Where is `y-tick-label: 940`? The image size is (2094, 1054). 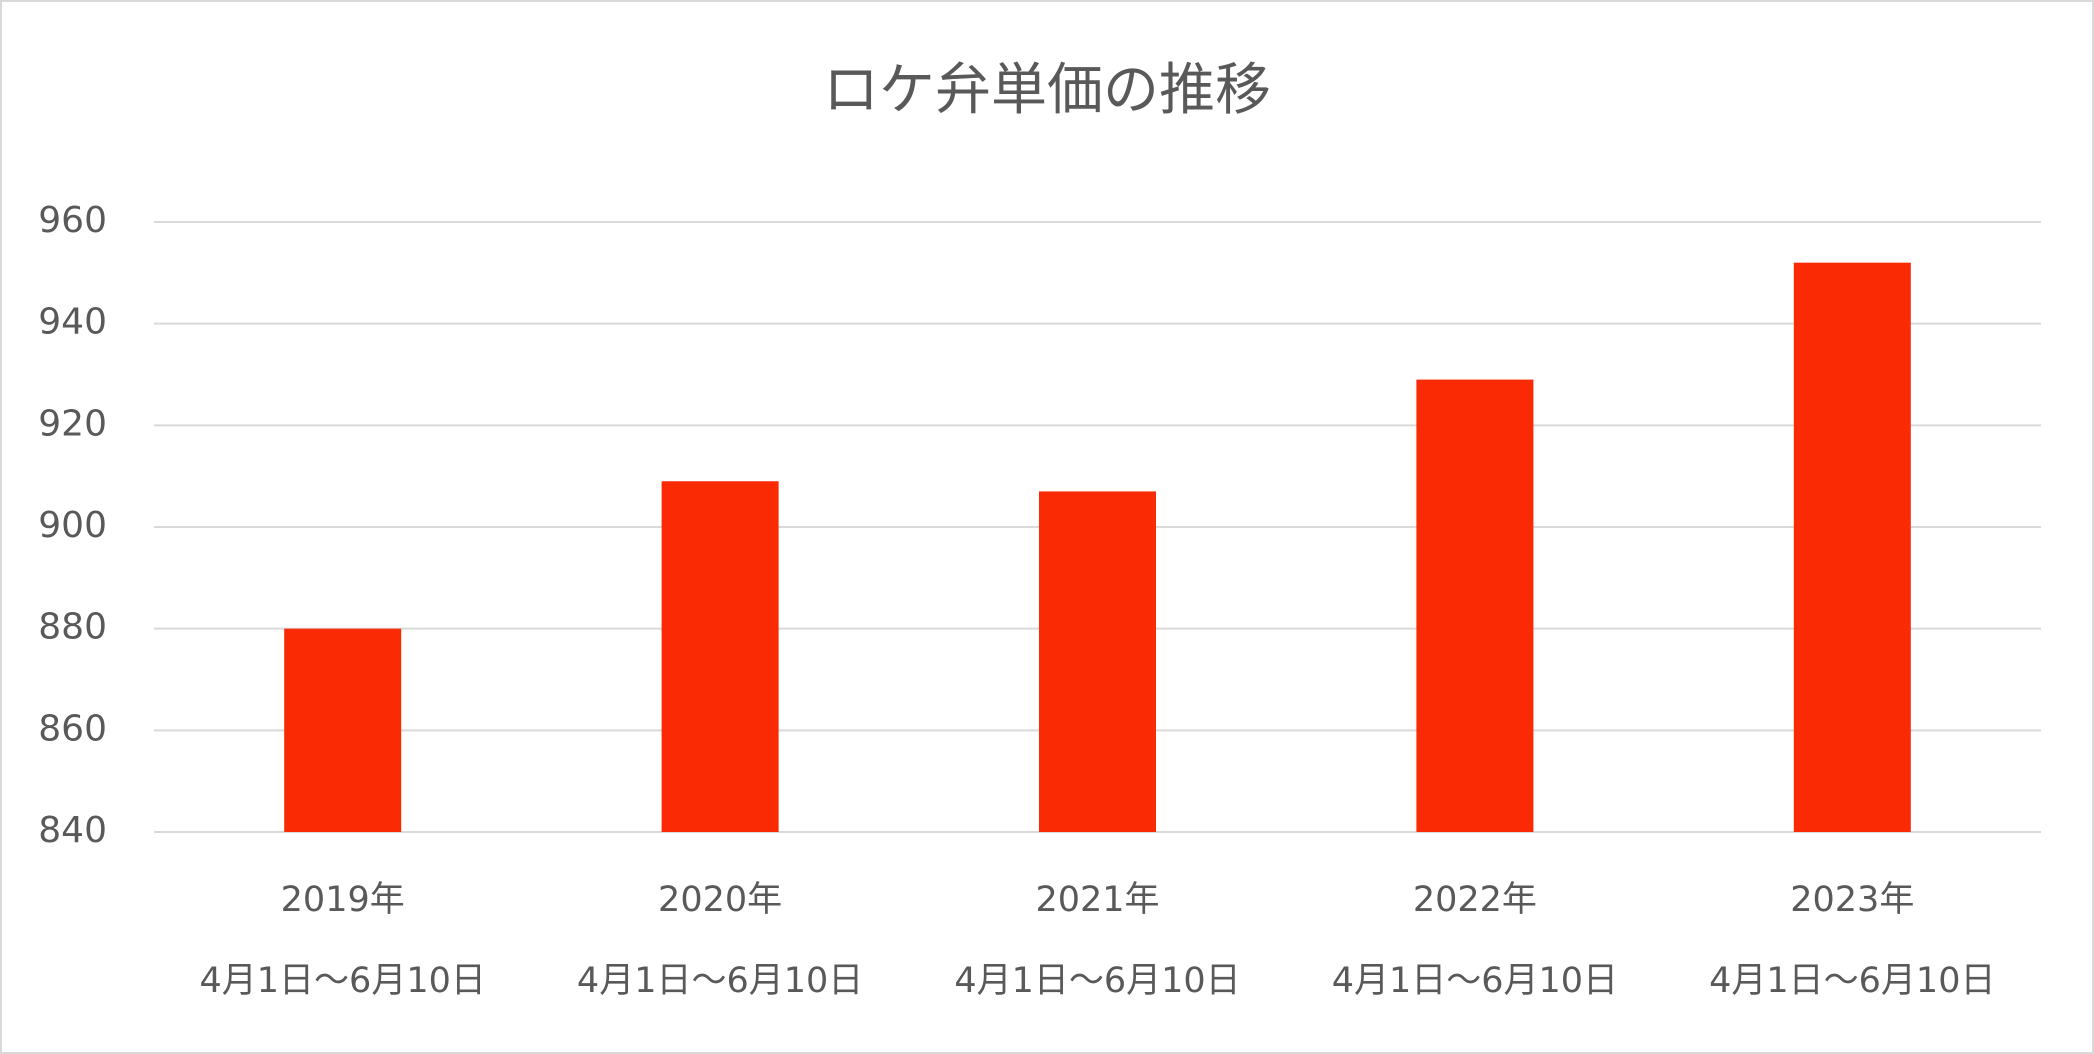 y-tick-label: 940 is located at coordinates (72, 322).